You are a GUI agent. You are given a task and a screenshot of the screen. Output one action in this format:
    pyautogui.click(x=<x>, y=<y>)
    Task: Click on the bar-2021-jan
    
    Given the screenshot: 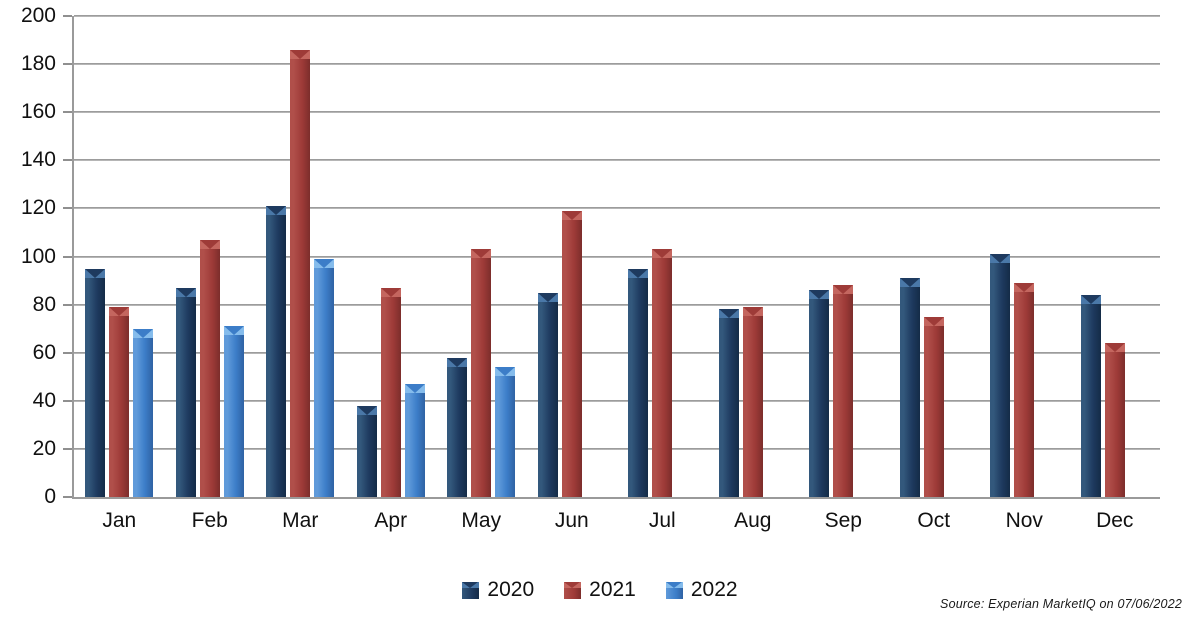 What is the action you would take?
    pyautogui.click(x=119, y=402)
    